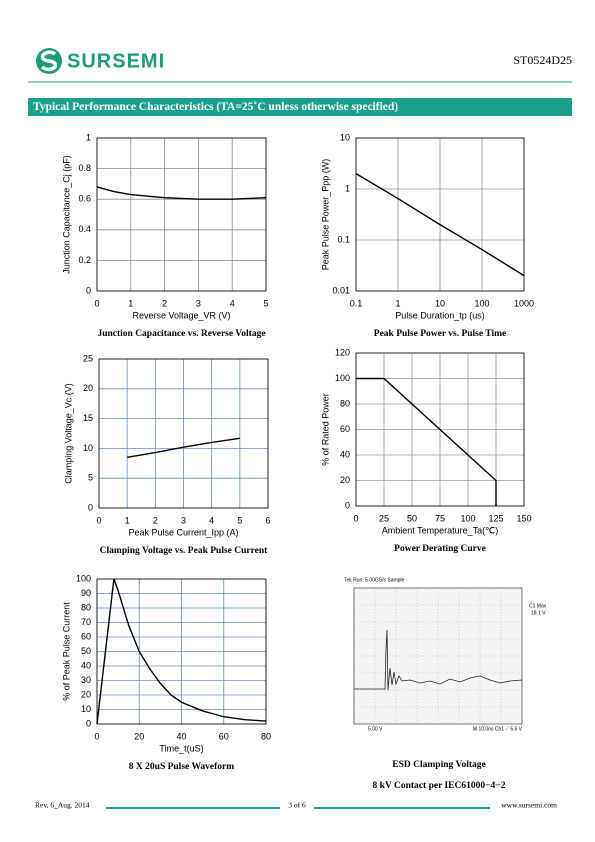 This screenshot has height=842, width=595. What do you see at coordinates (440, 303) in the screenshot?
I see `x-tick-label: 10` at bounding box center [440, 303].